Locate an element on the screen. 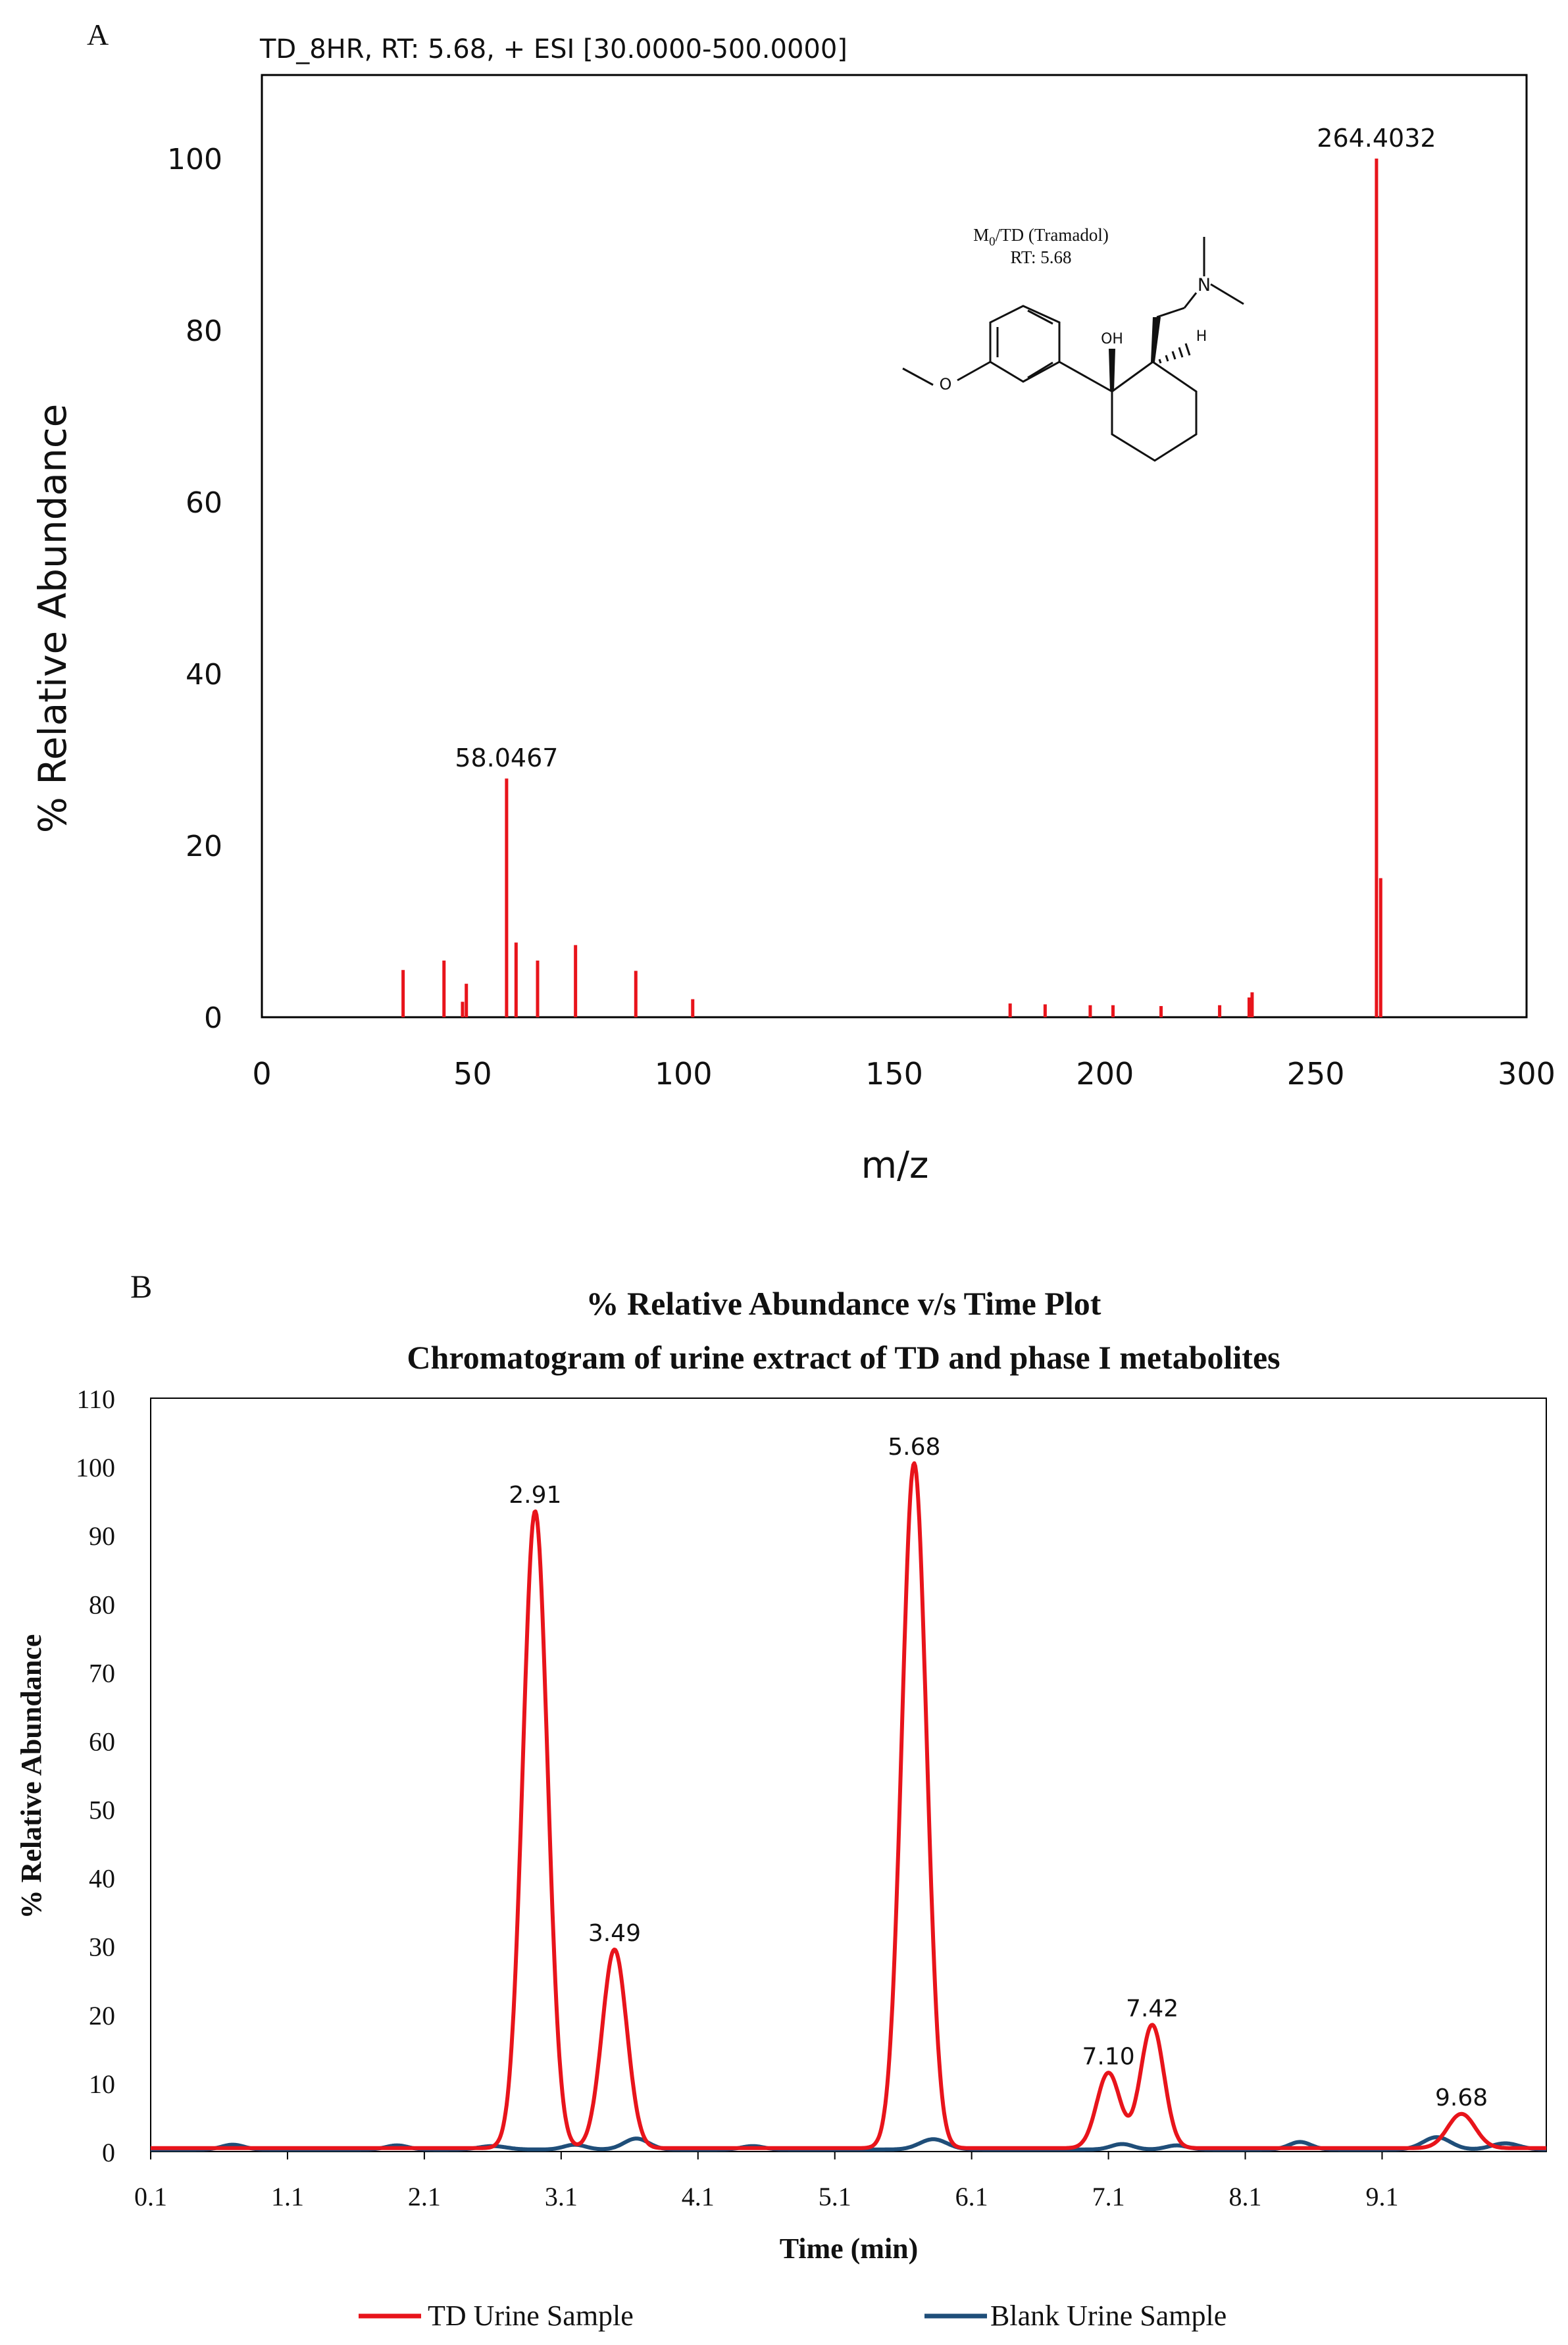 The width and height of the screenshot is (1568, 2345). structure-name: M0/TD (Tramadol) is located at coordinates (1041, 237).